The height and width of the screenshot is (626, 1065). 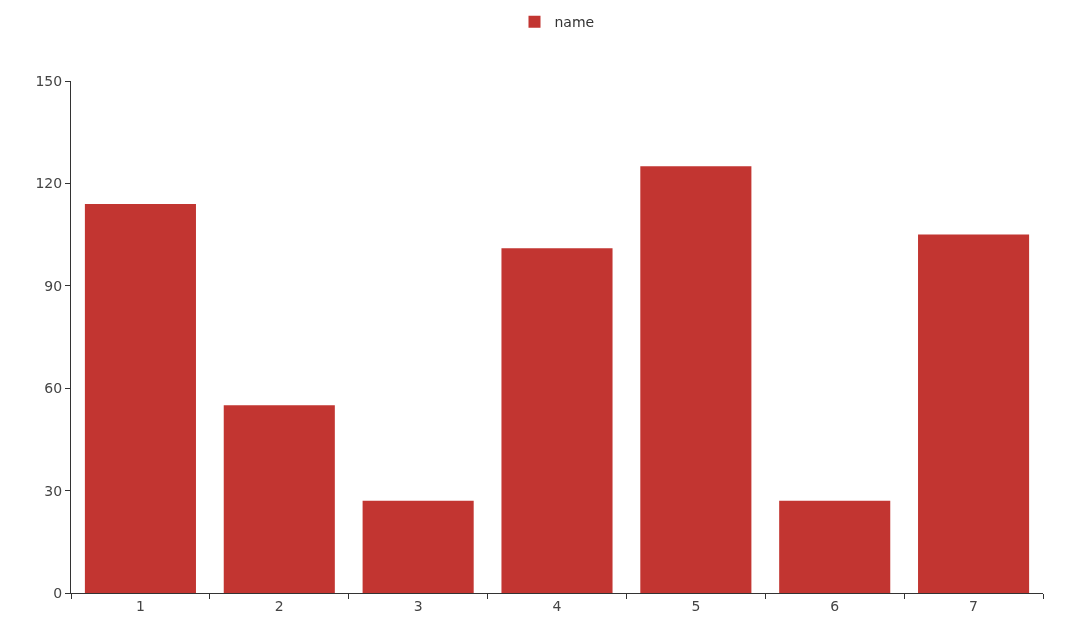 What do you see at coordinates (418, 605) in the screenshot?
I see `x-tick-label: 3` at bounding box center [418, 605].